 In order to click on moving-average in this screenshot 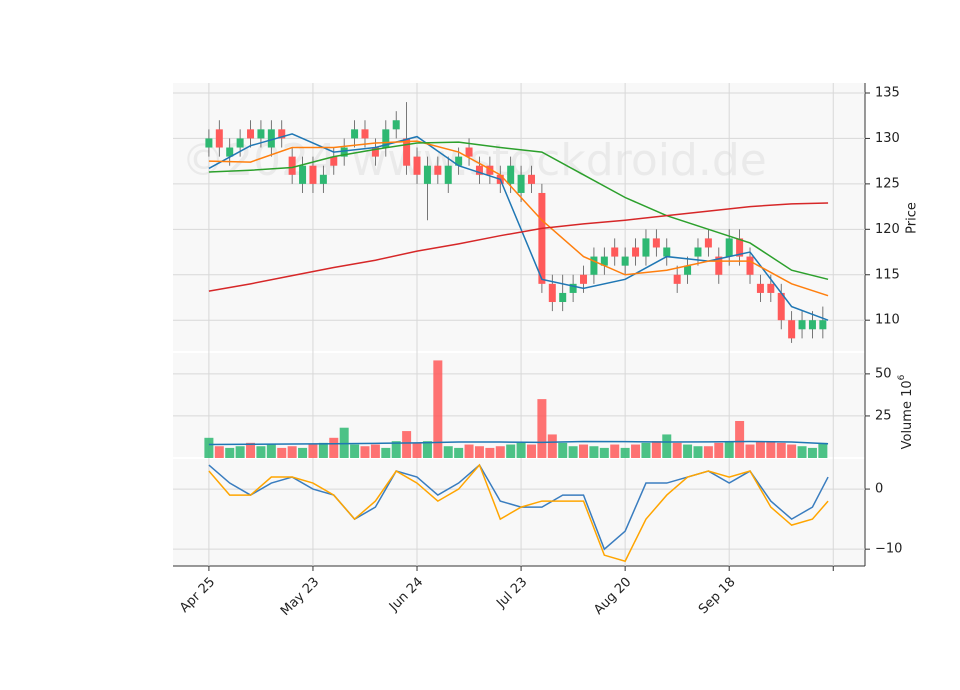, I will do `click(518, 247)`.